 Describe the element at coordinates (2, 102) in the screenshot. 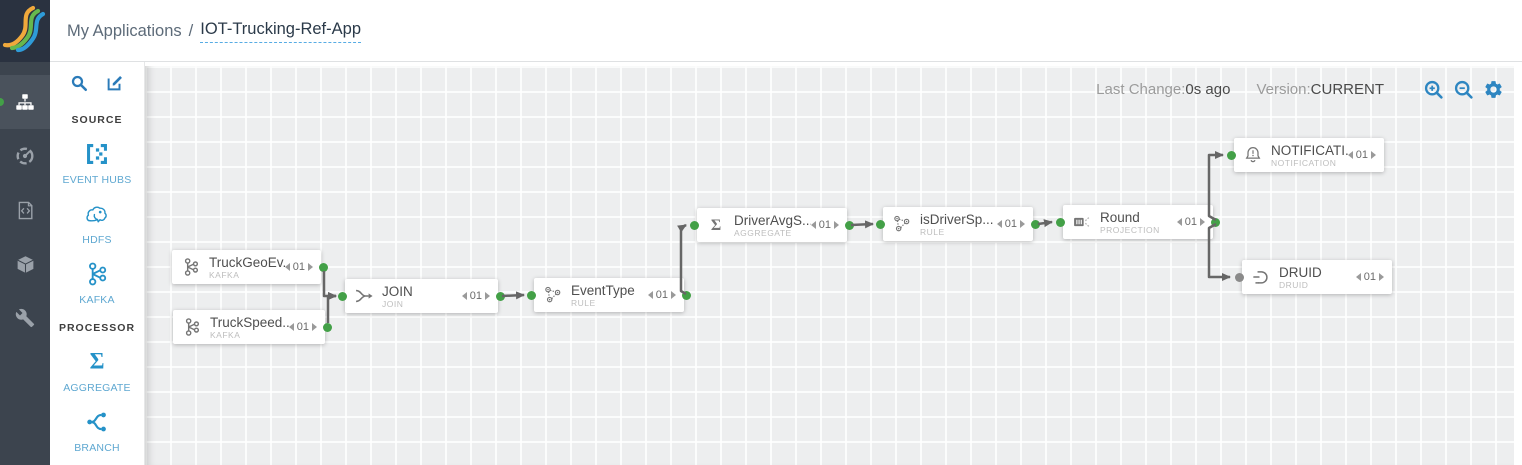

I see `active-page-indicator` at that location.